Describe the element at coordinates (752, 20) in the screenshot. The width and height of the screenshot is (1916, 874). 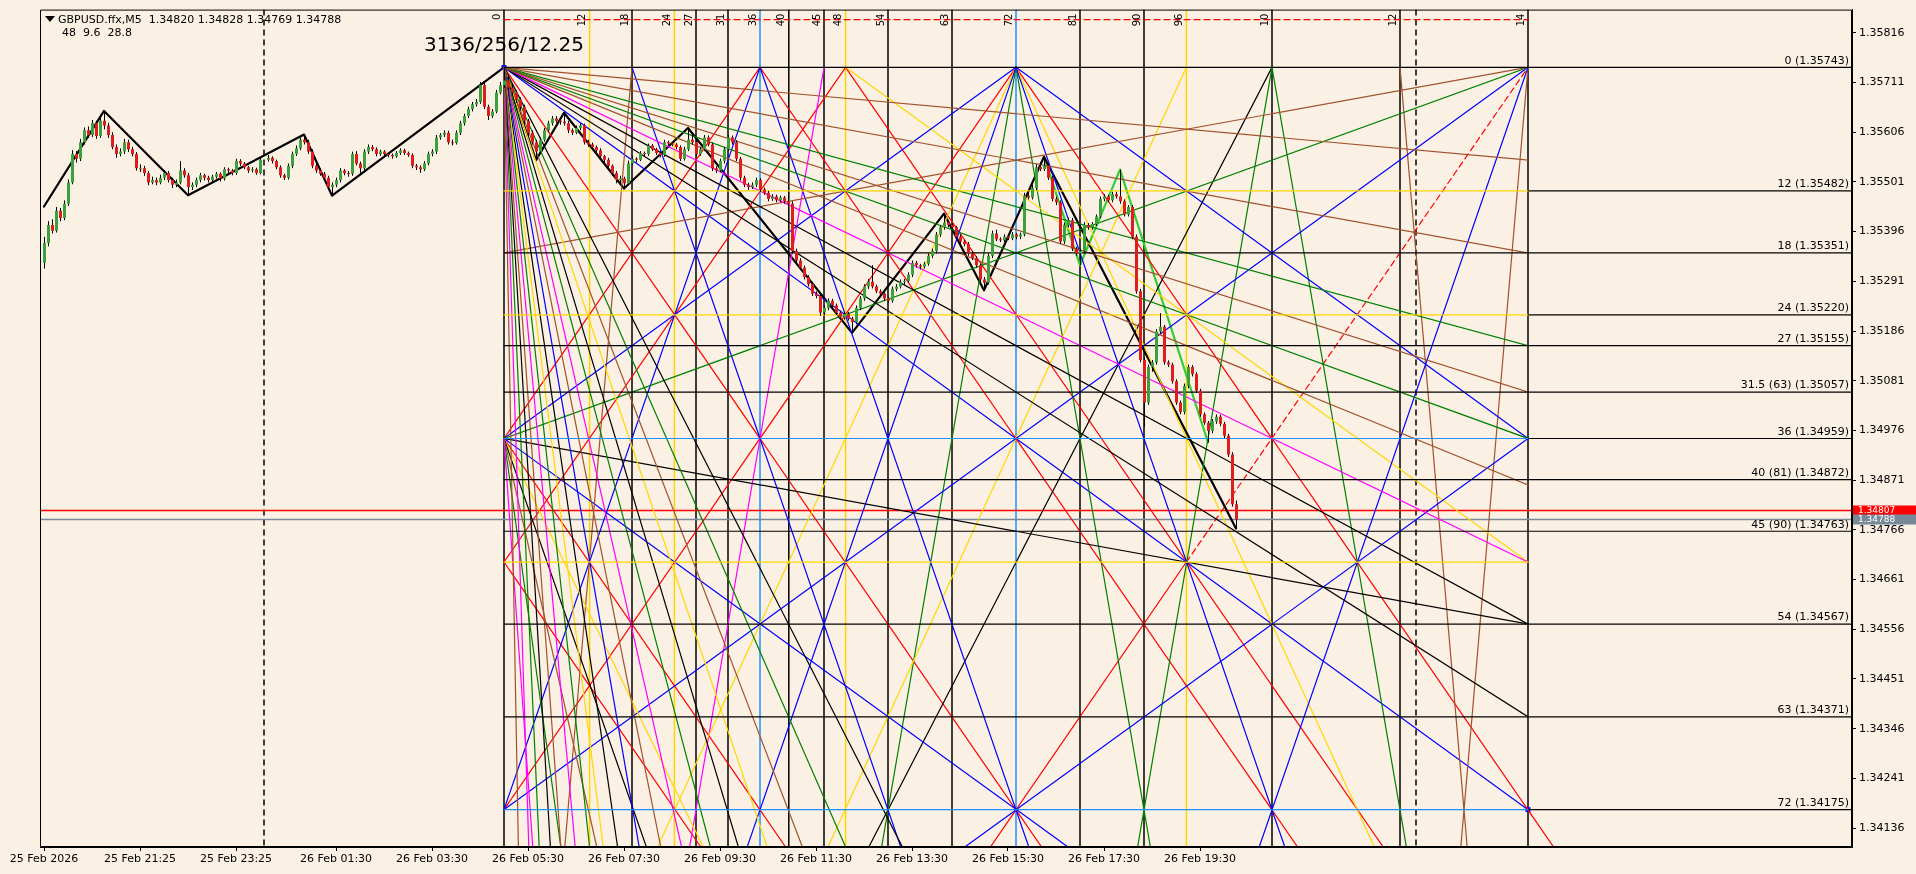
I see `ref-line-label: 36` at that location.